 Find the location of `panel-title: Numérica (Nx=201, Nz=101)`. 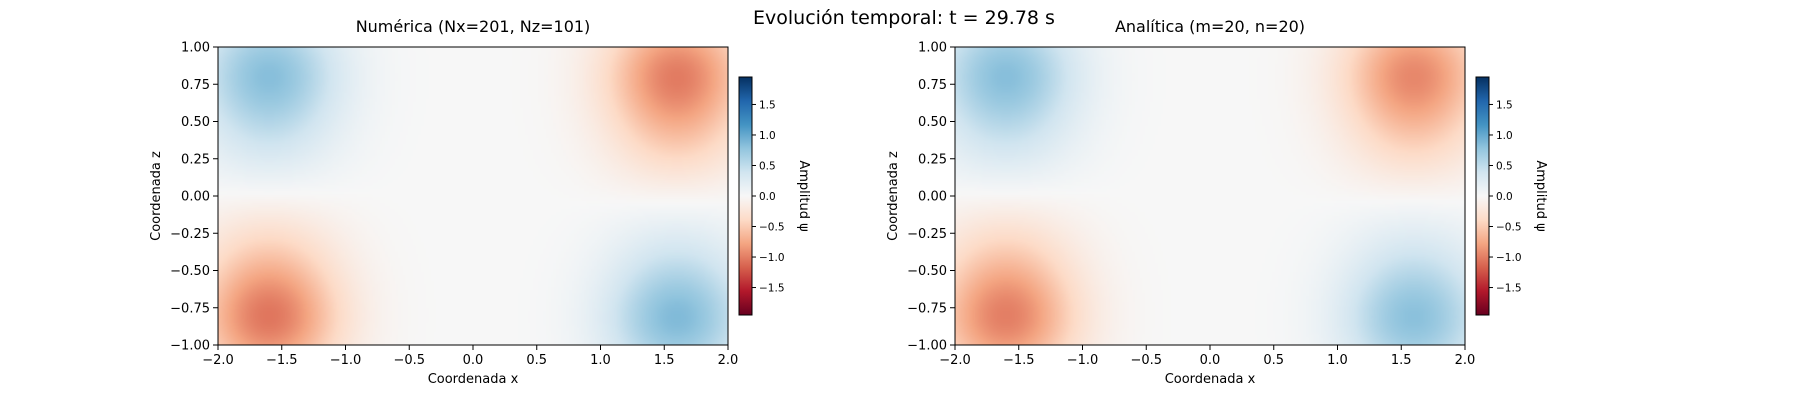

panel-title: Numérica (Nx=201, Nz=101) is located at coordinates (473, 26).